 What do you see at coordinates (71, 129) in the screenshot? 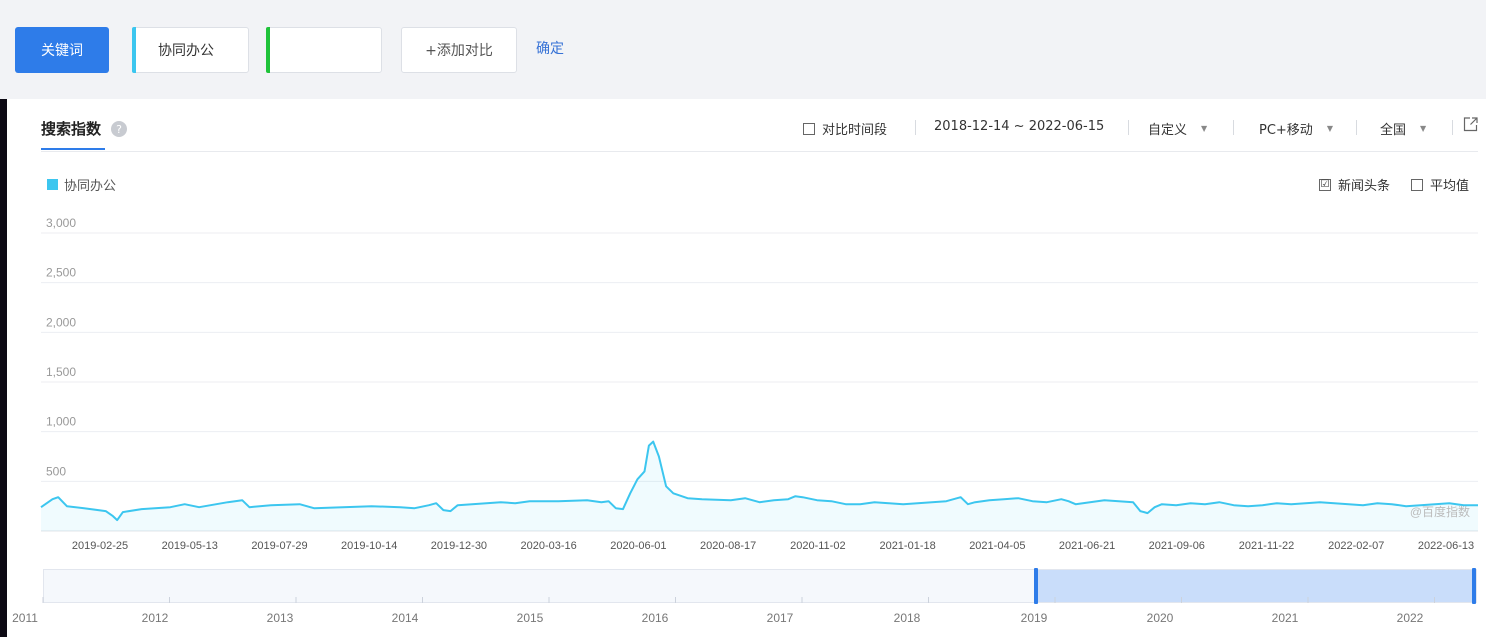
I see `tab-search-index: 搜索指数` at bounding box center [71, 129].